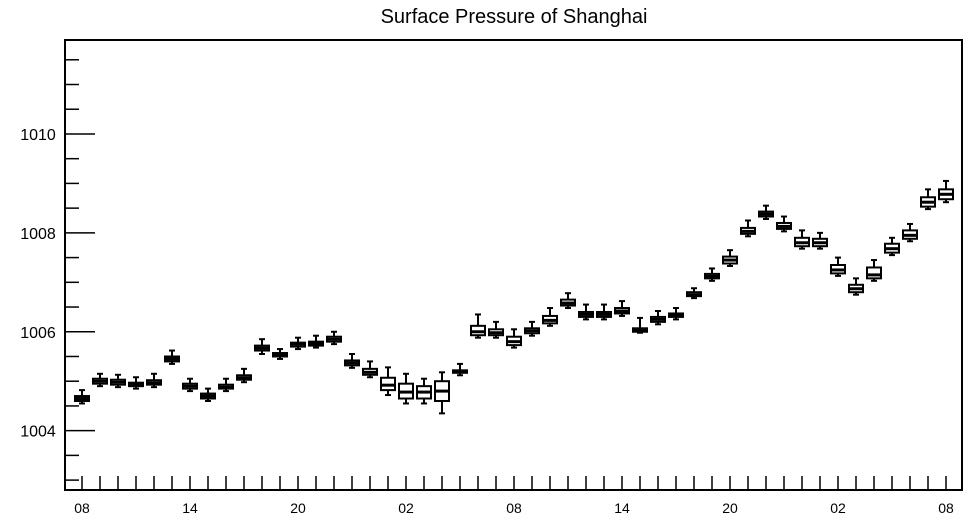 Image resolution: width=969 pixels, height=520 pixels. I want to click on y-tick-label: 1008, so click(38, 234).